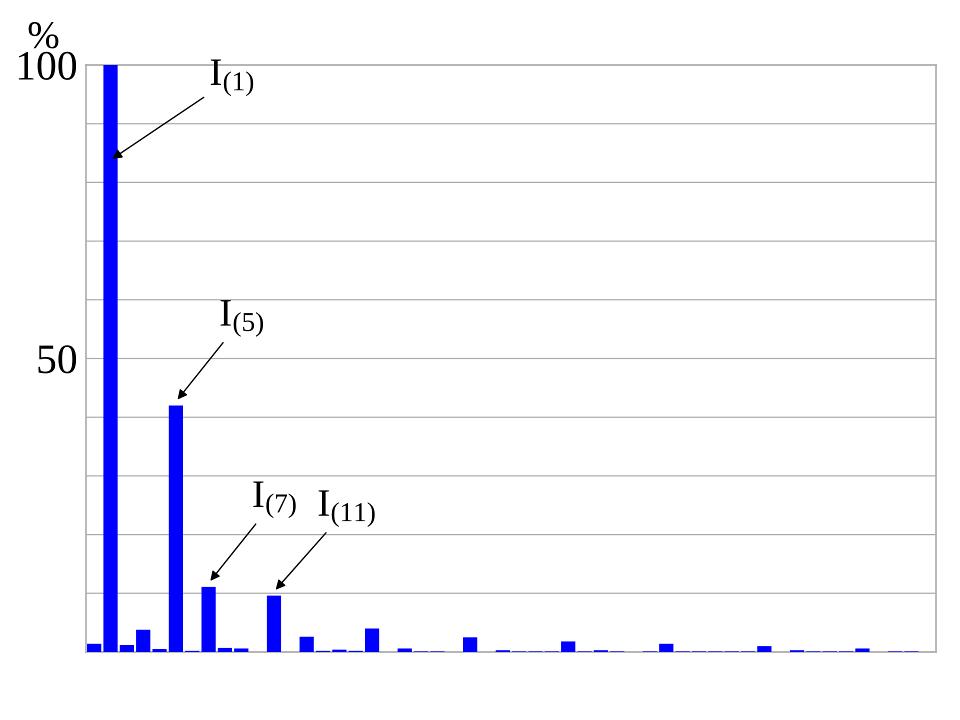 The height and width of the screenshot is (720, 960). What do you see at coordinates (47, 66) in the screenshot?
I see `y-tick-label: 100` at bounding box center [47, 66].